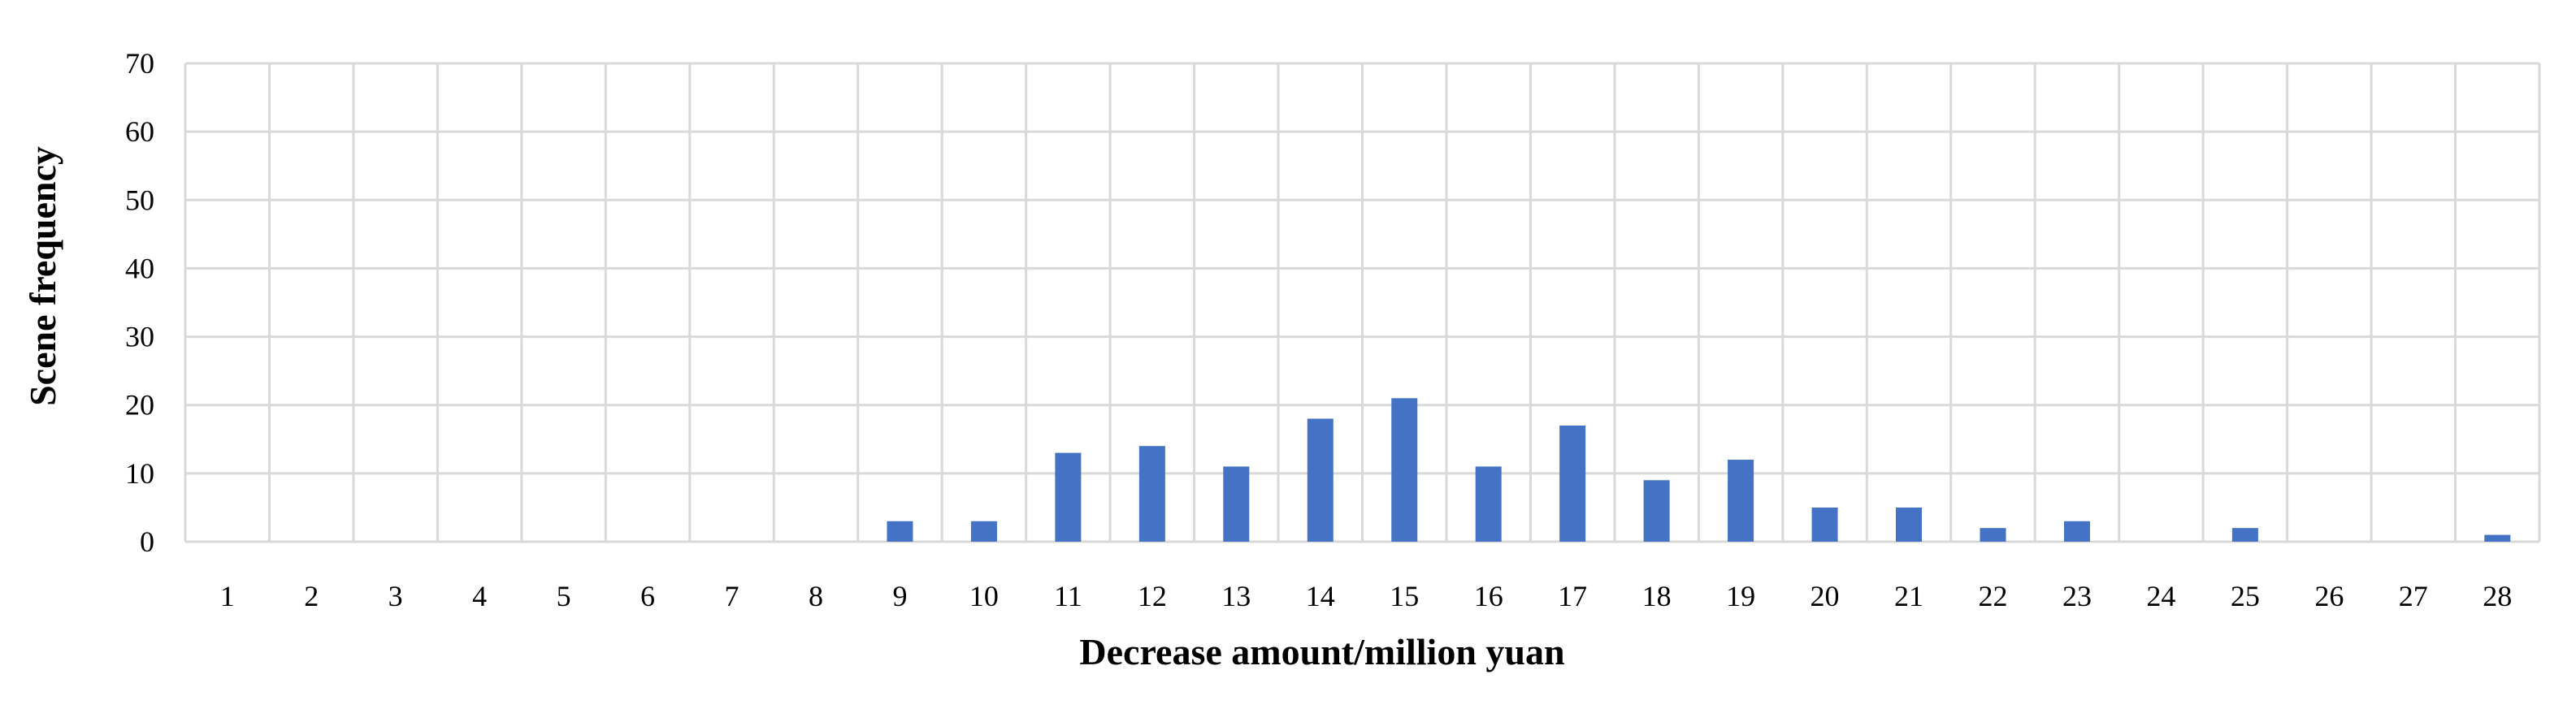  Describe the element at coordinates (42, 276) in the screenshot. I see `y-axis-title: Scene frequency` at that location.